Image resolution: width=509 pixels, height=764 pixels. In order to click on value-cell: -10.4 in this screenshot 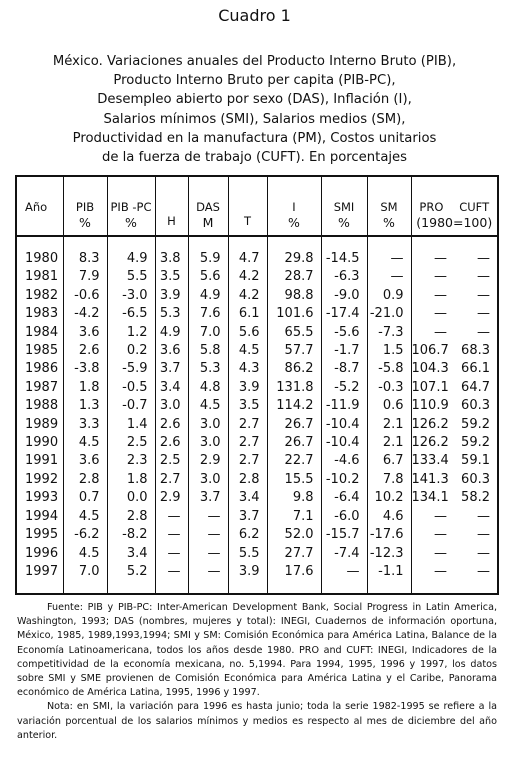, I will do `click(343, 425)`.